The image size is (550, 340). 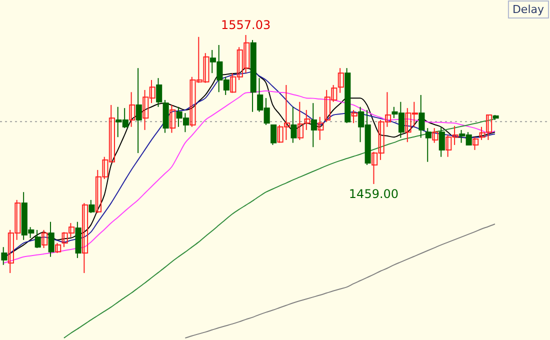 What do you see at coordinates (373, 194) in the screenshot?
I see `annotation: 1459.00` at bounding box center [373, 194].